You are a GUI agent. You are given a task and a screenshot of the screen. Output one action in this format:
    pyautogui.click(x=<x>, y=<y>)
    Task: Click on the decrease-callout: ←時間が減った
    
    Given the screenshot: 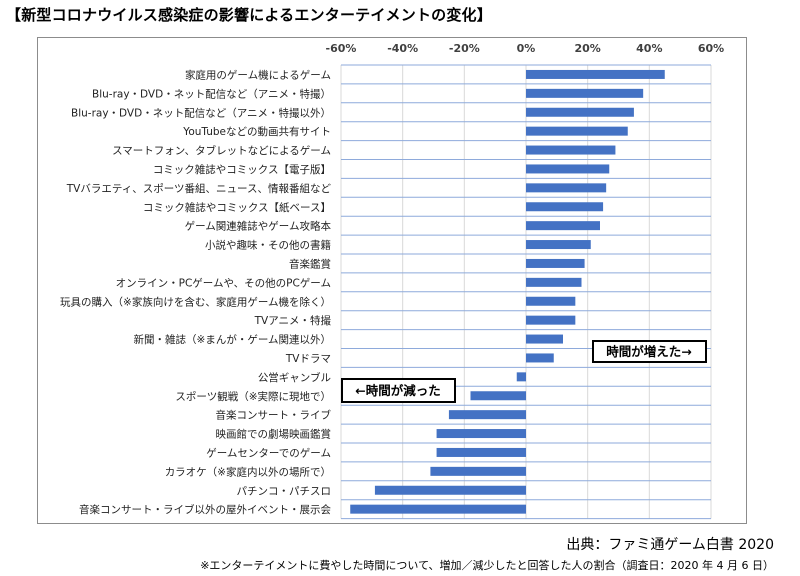 What is the action you would take?
    pyautogui.click(x=397, y=390)
    